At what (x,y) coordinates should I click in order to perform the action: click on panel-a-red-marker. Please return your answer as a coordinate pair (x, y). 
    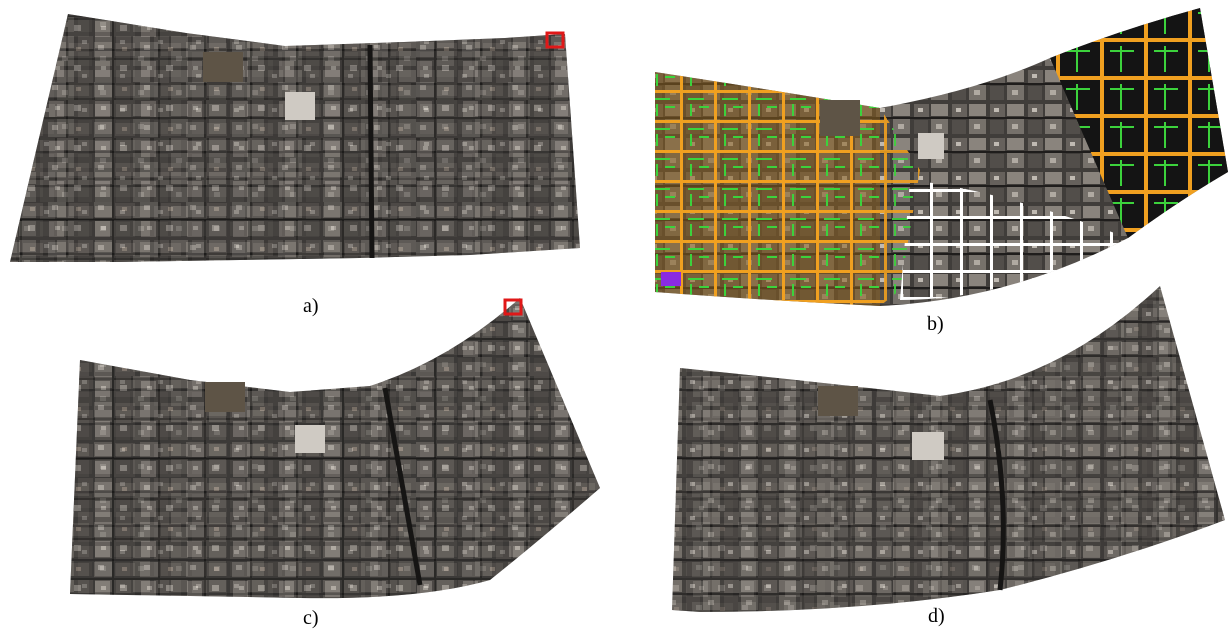
    Looking at the image, I should click on (555, 40).